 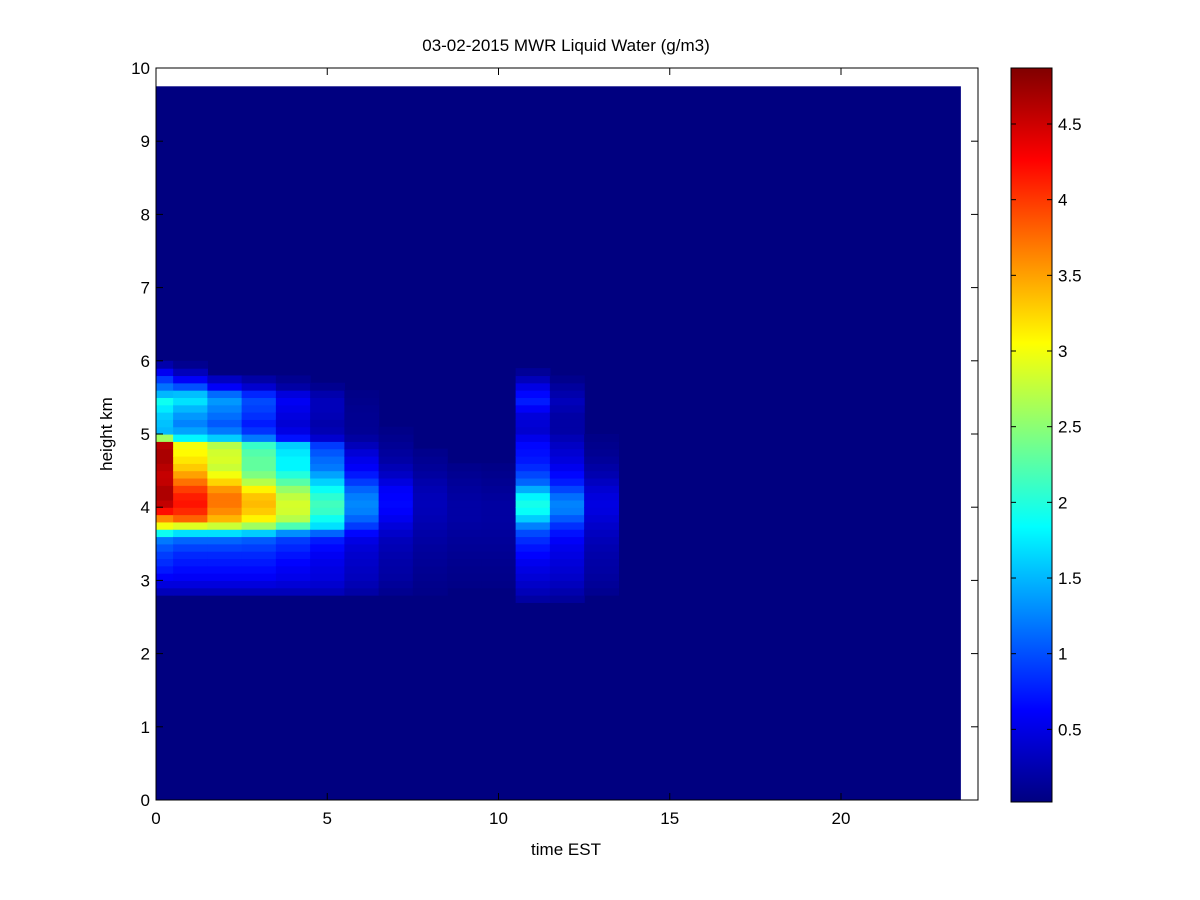 What do you see at coordinates (1062, 502) in the screenshot?
I see `colorbar-tick-label: 2` at bounding box center [1062, 502].